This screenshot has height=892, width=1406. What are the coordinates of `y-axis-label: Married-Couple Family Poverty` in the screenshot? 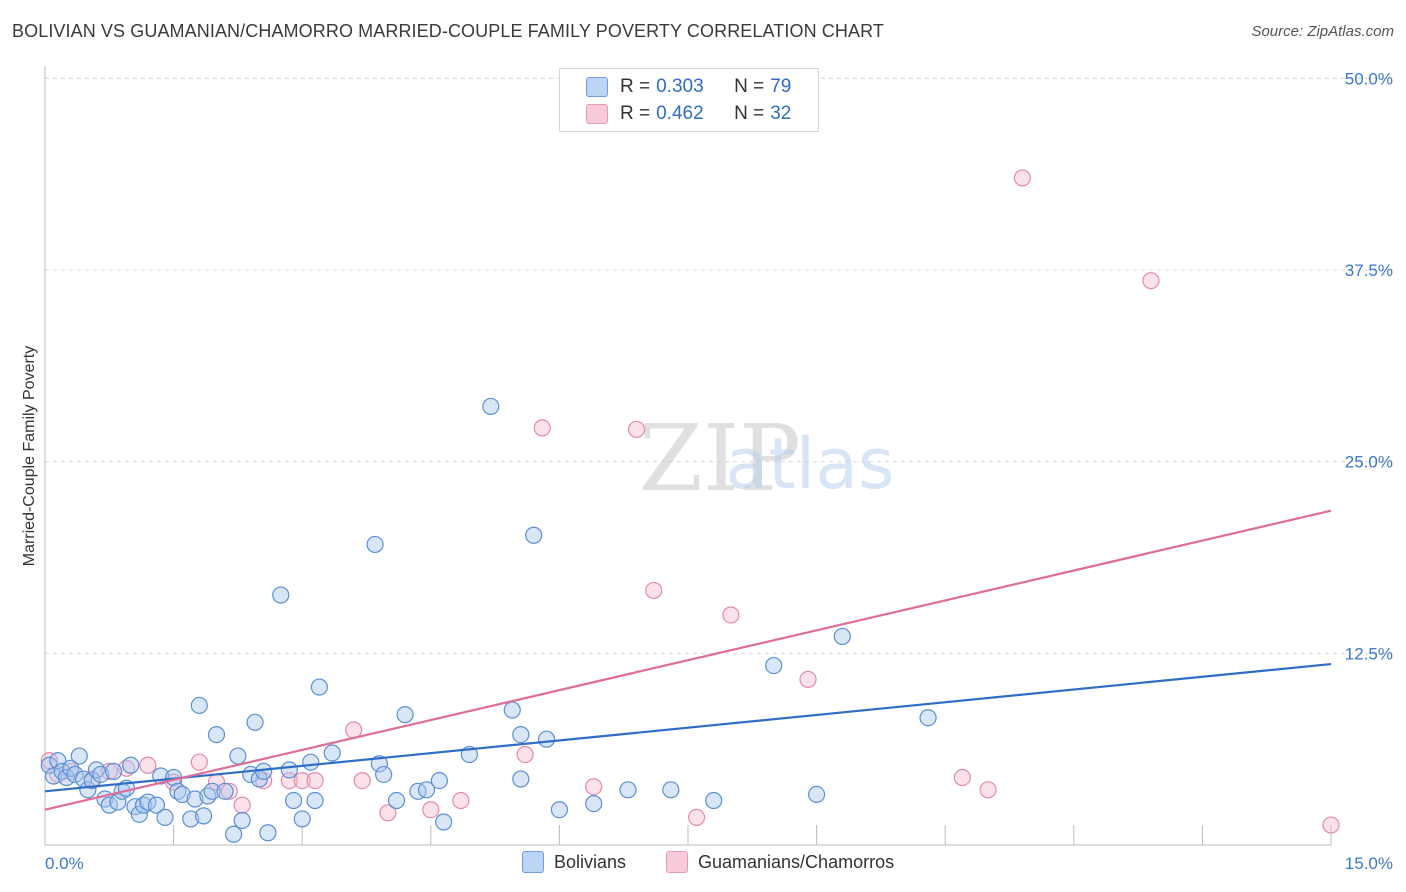 It's located at (29, 456).